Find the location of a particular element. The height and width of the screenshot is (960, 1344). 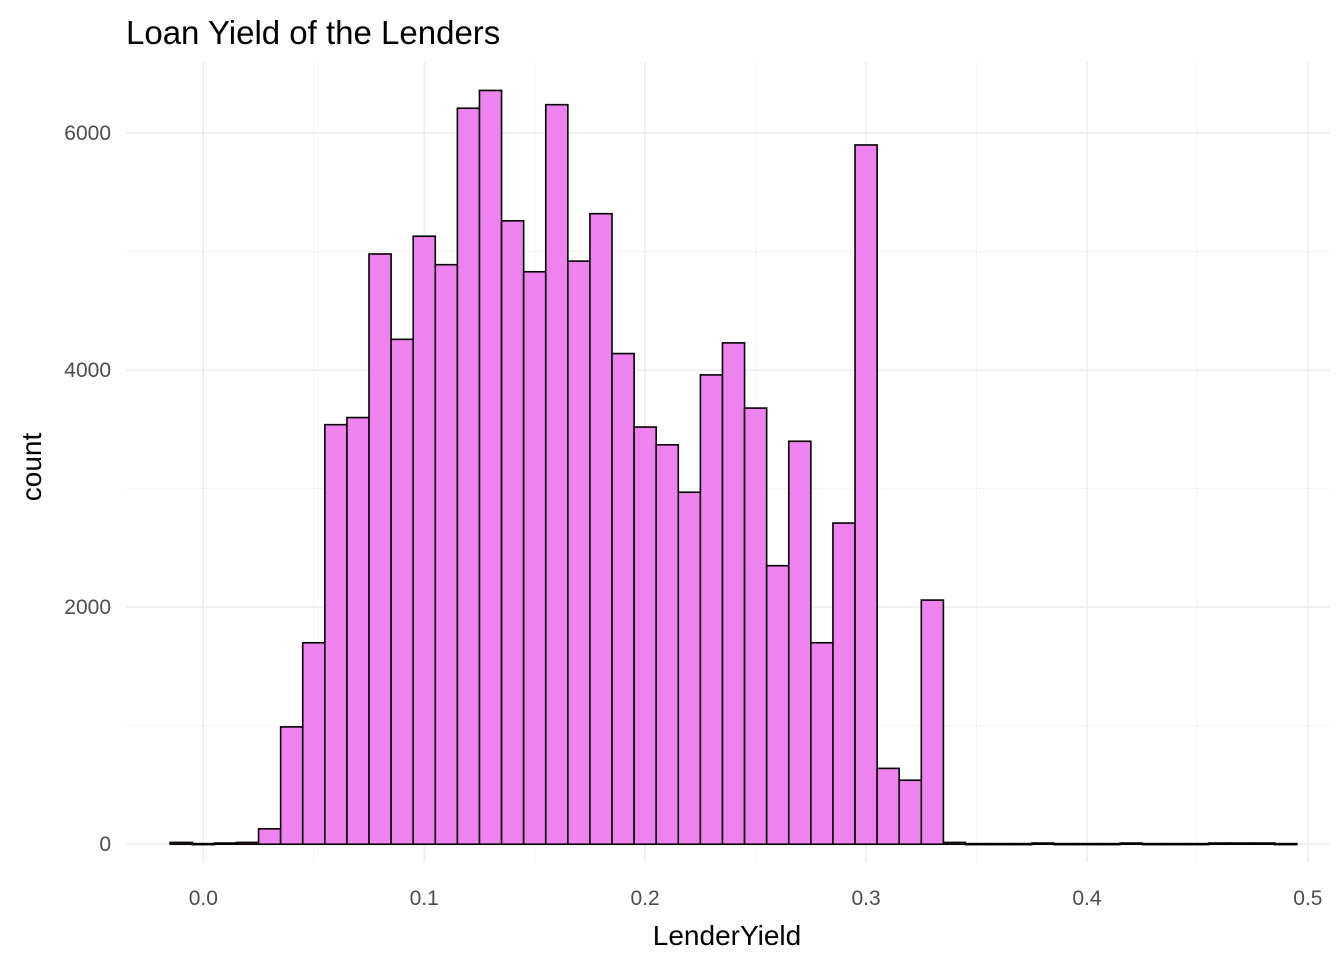

x-axis-title: LenderYield is located at coordinates (727, 935).